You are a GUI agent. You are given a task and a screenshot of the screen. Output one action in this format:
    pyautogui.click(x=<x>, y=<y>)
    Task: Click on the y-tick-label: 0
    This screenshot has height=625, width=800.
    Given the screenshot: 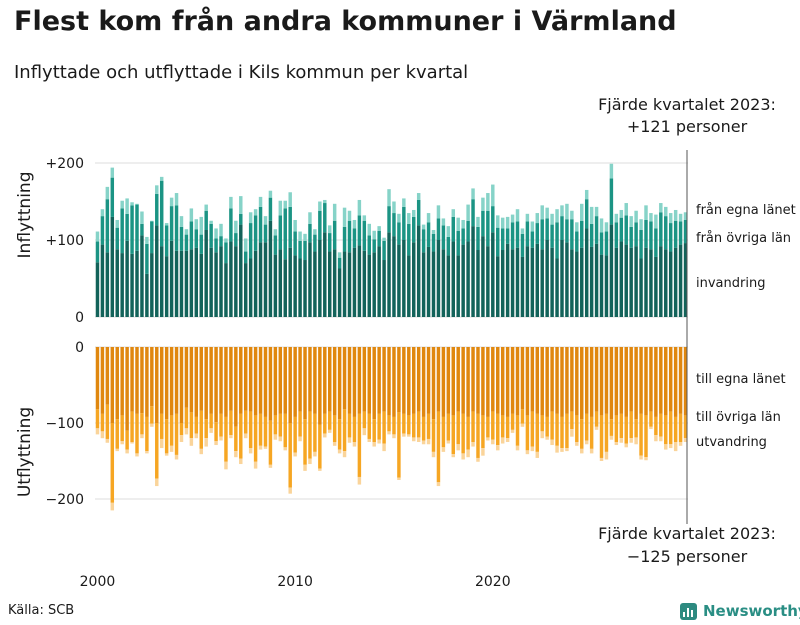 What is the action you would take?
    pyautogui.click(x=79, y=348)
    